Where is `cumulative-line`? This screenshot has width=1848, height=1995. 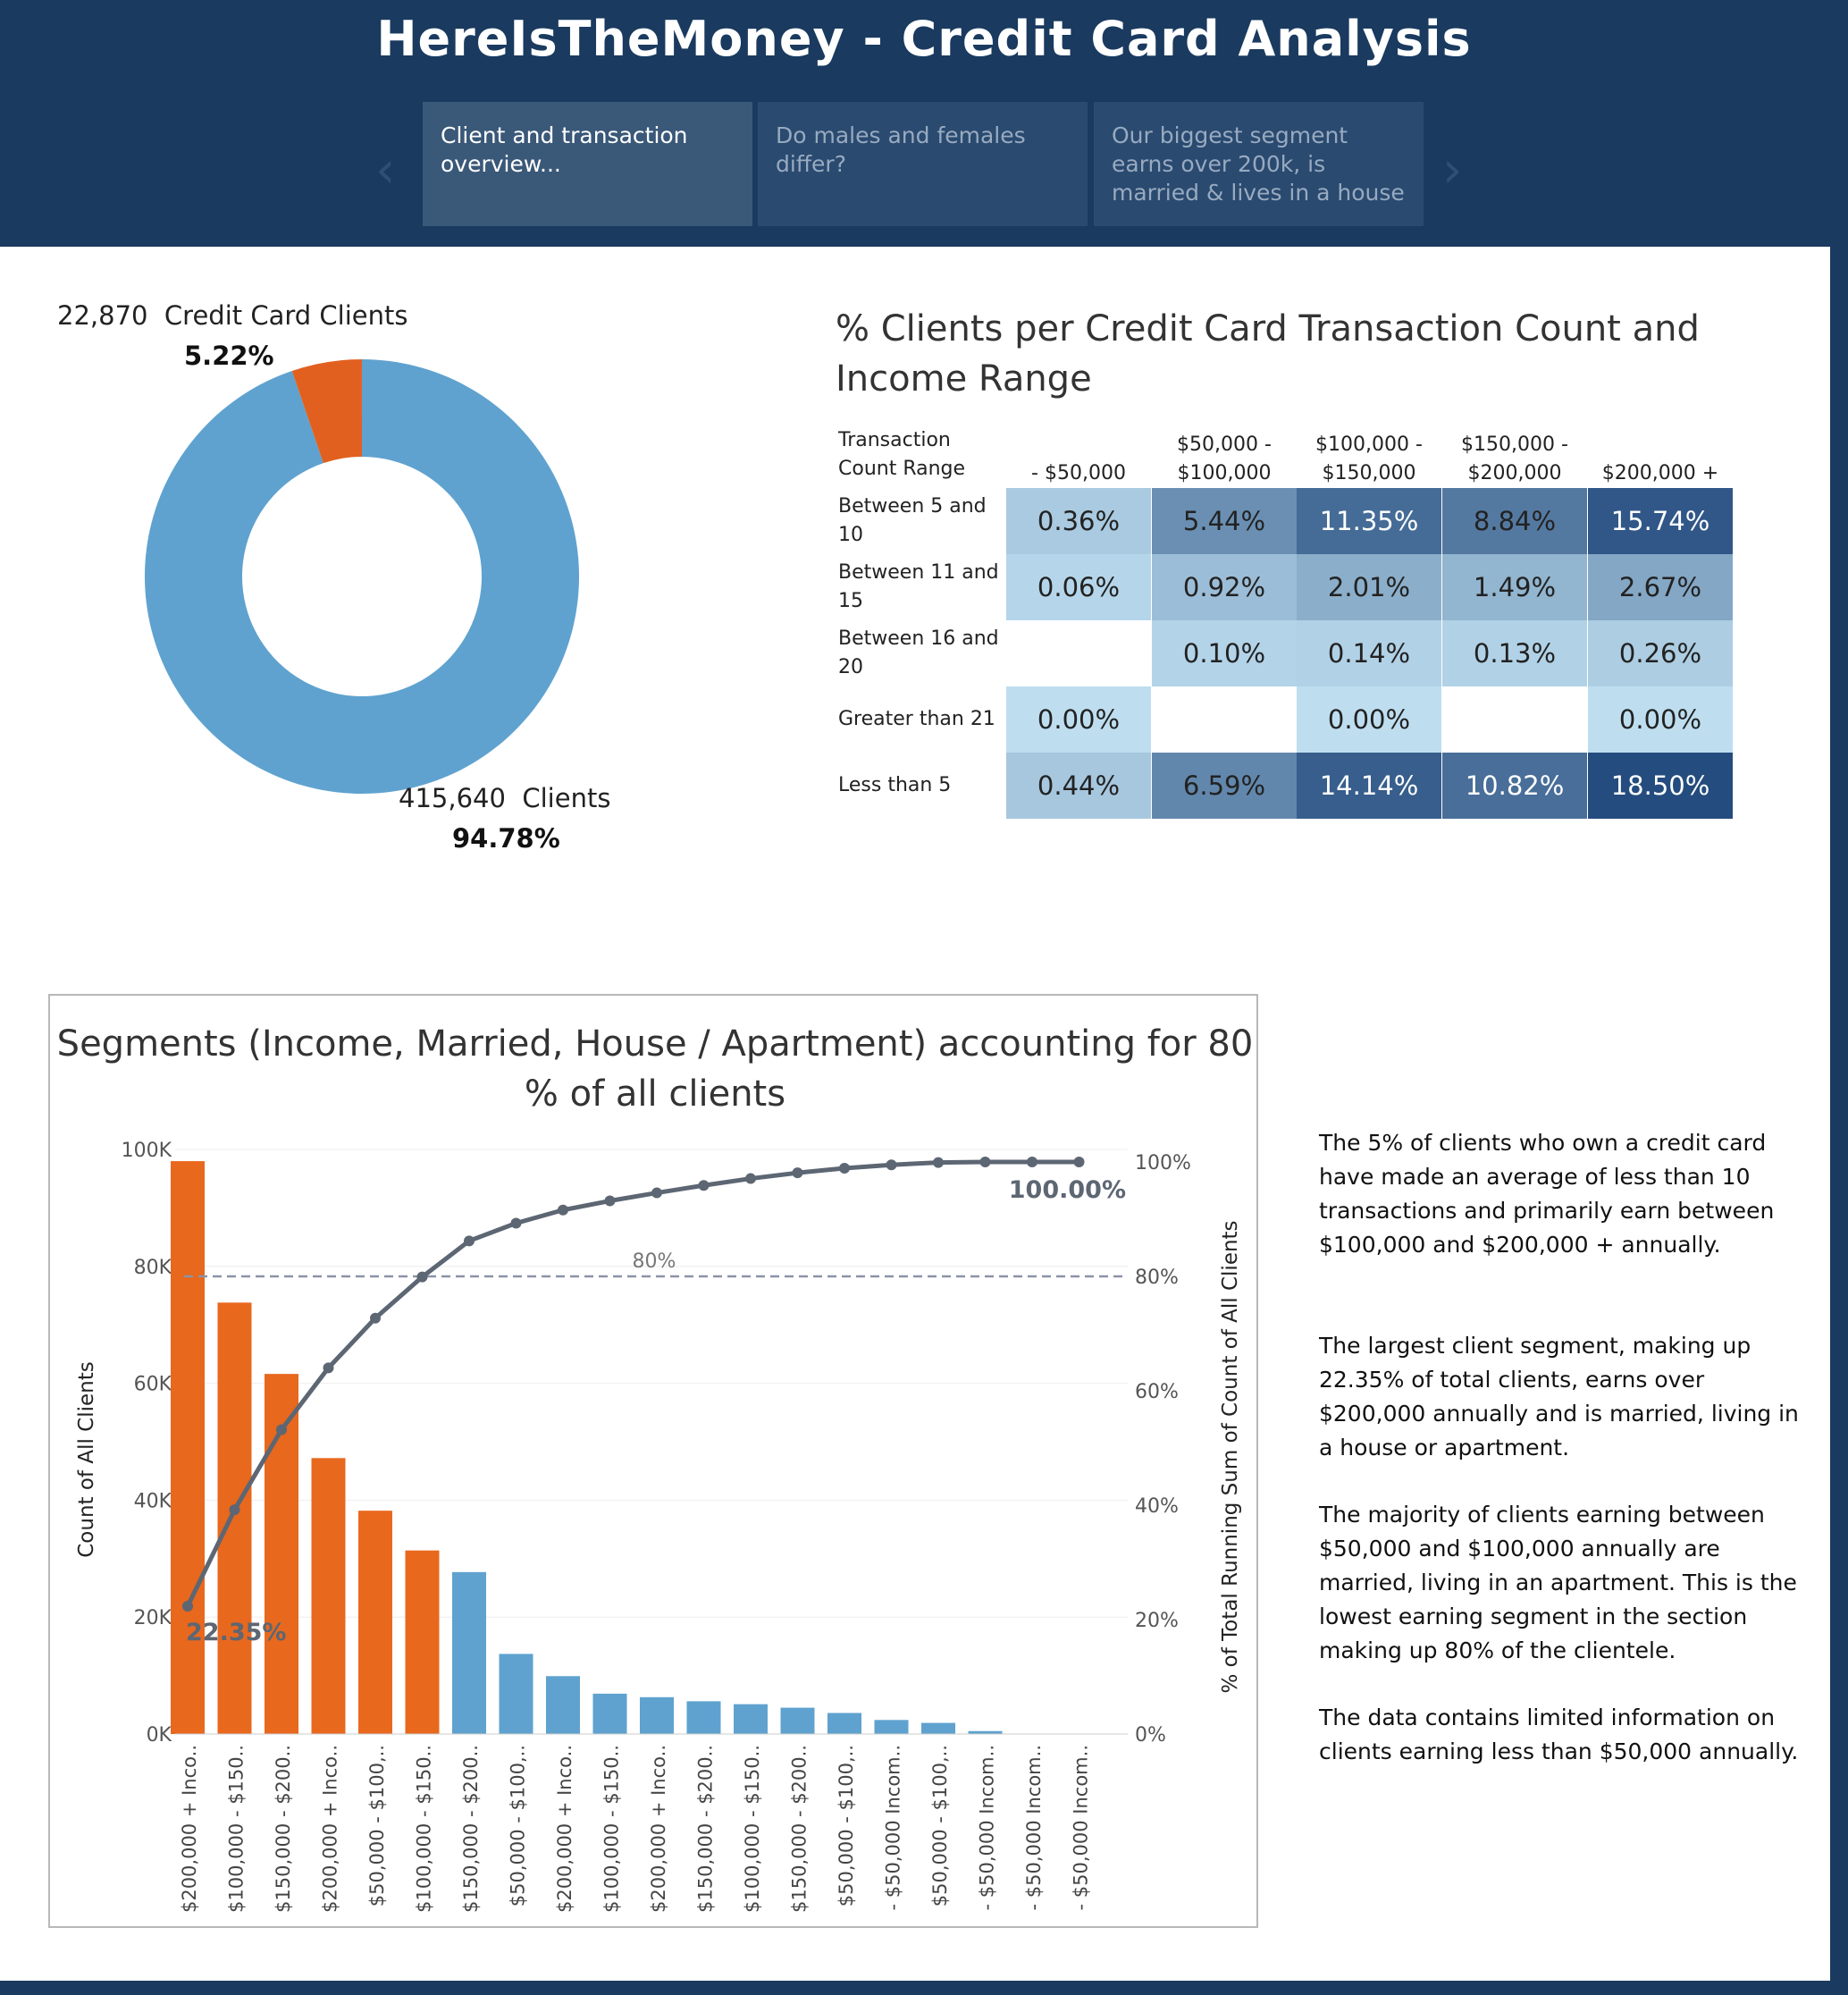
cumulative-line is located at coordinates (632, 1383).